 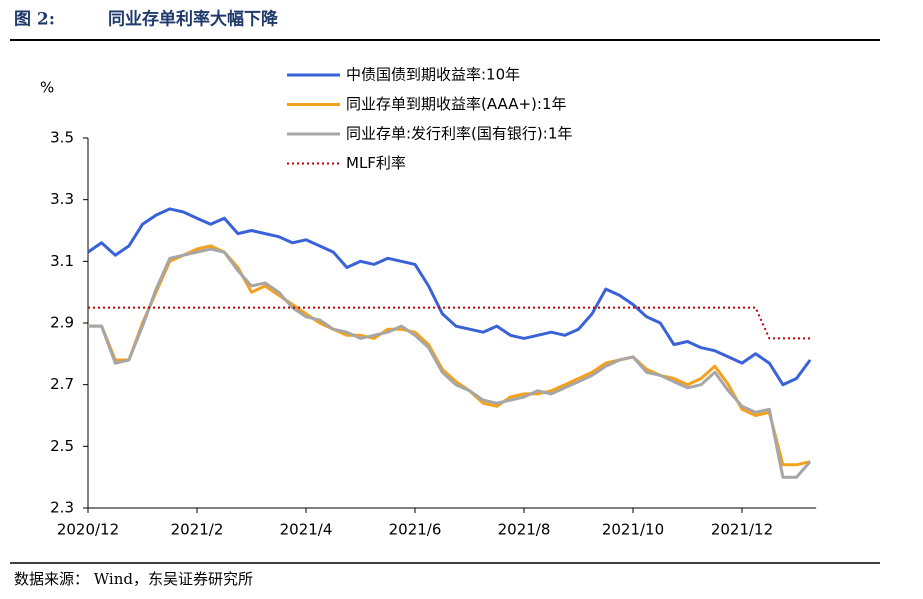 What do you see at coordinates (456, 104) in the screenshot?
I see `legend-label: 同业存单到期收益率(AAA+):1年` at bounding box center [456, 104].